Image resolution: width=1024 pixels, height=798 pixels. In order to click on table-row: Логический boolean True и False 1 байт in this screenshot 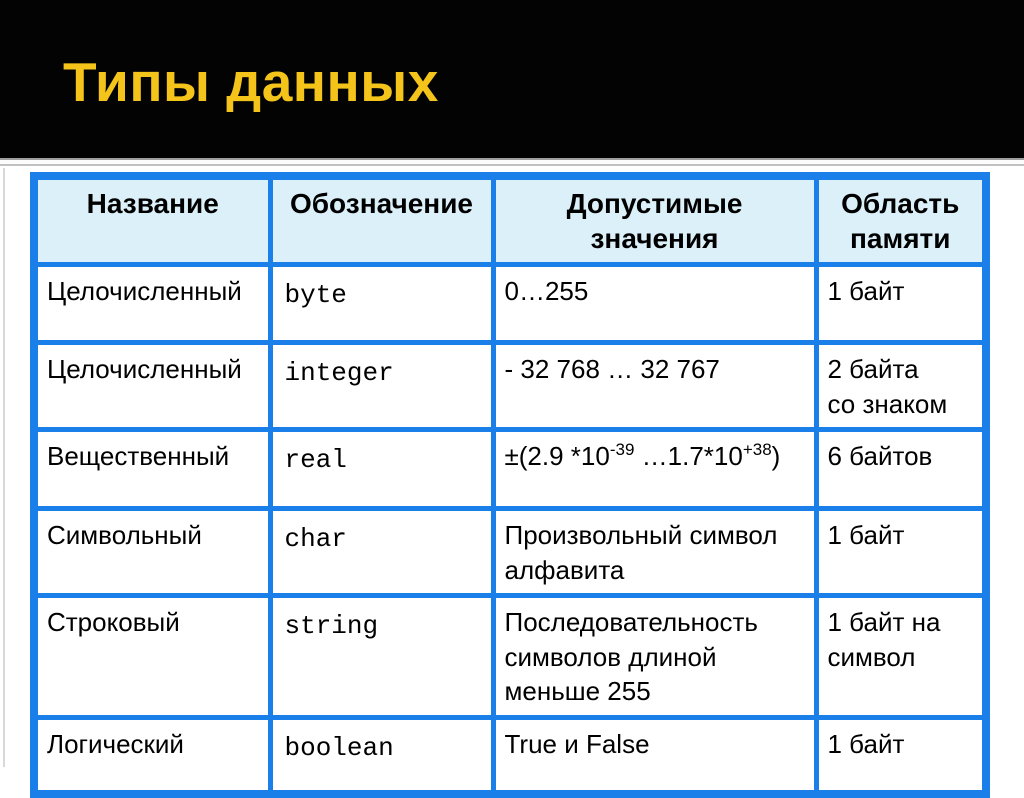, I will do `click(510, 756)`.